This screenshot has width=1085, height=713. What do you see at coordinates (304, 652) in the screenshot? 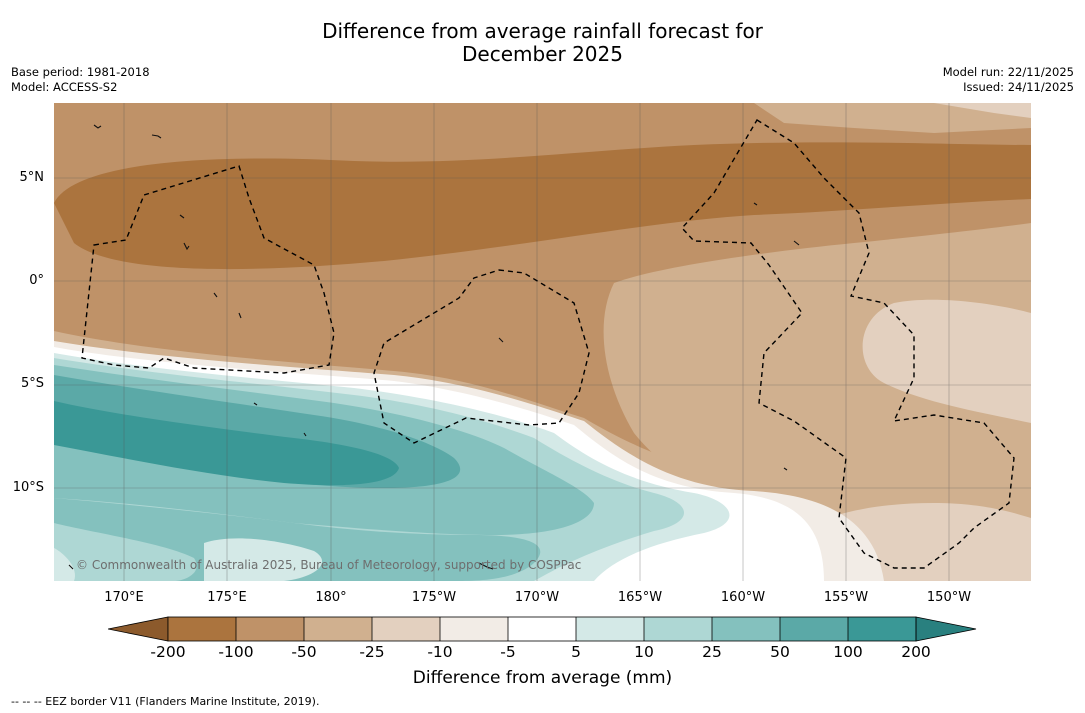
I see `colorbar-tick: -50` at bounding box center [304, 652].